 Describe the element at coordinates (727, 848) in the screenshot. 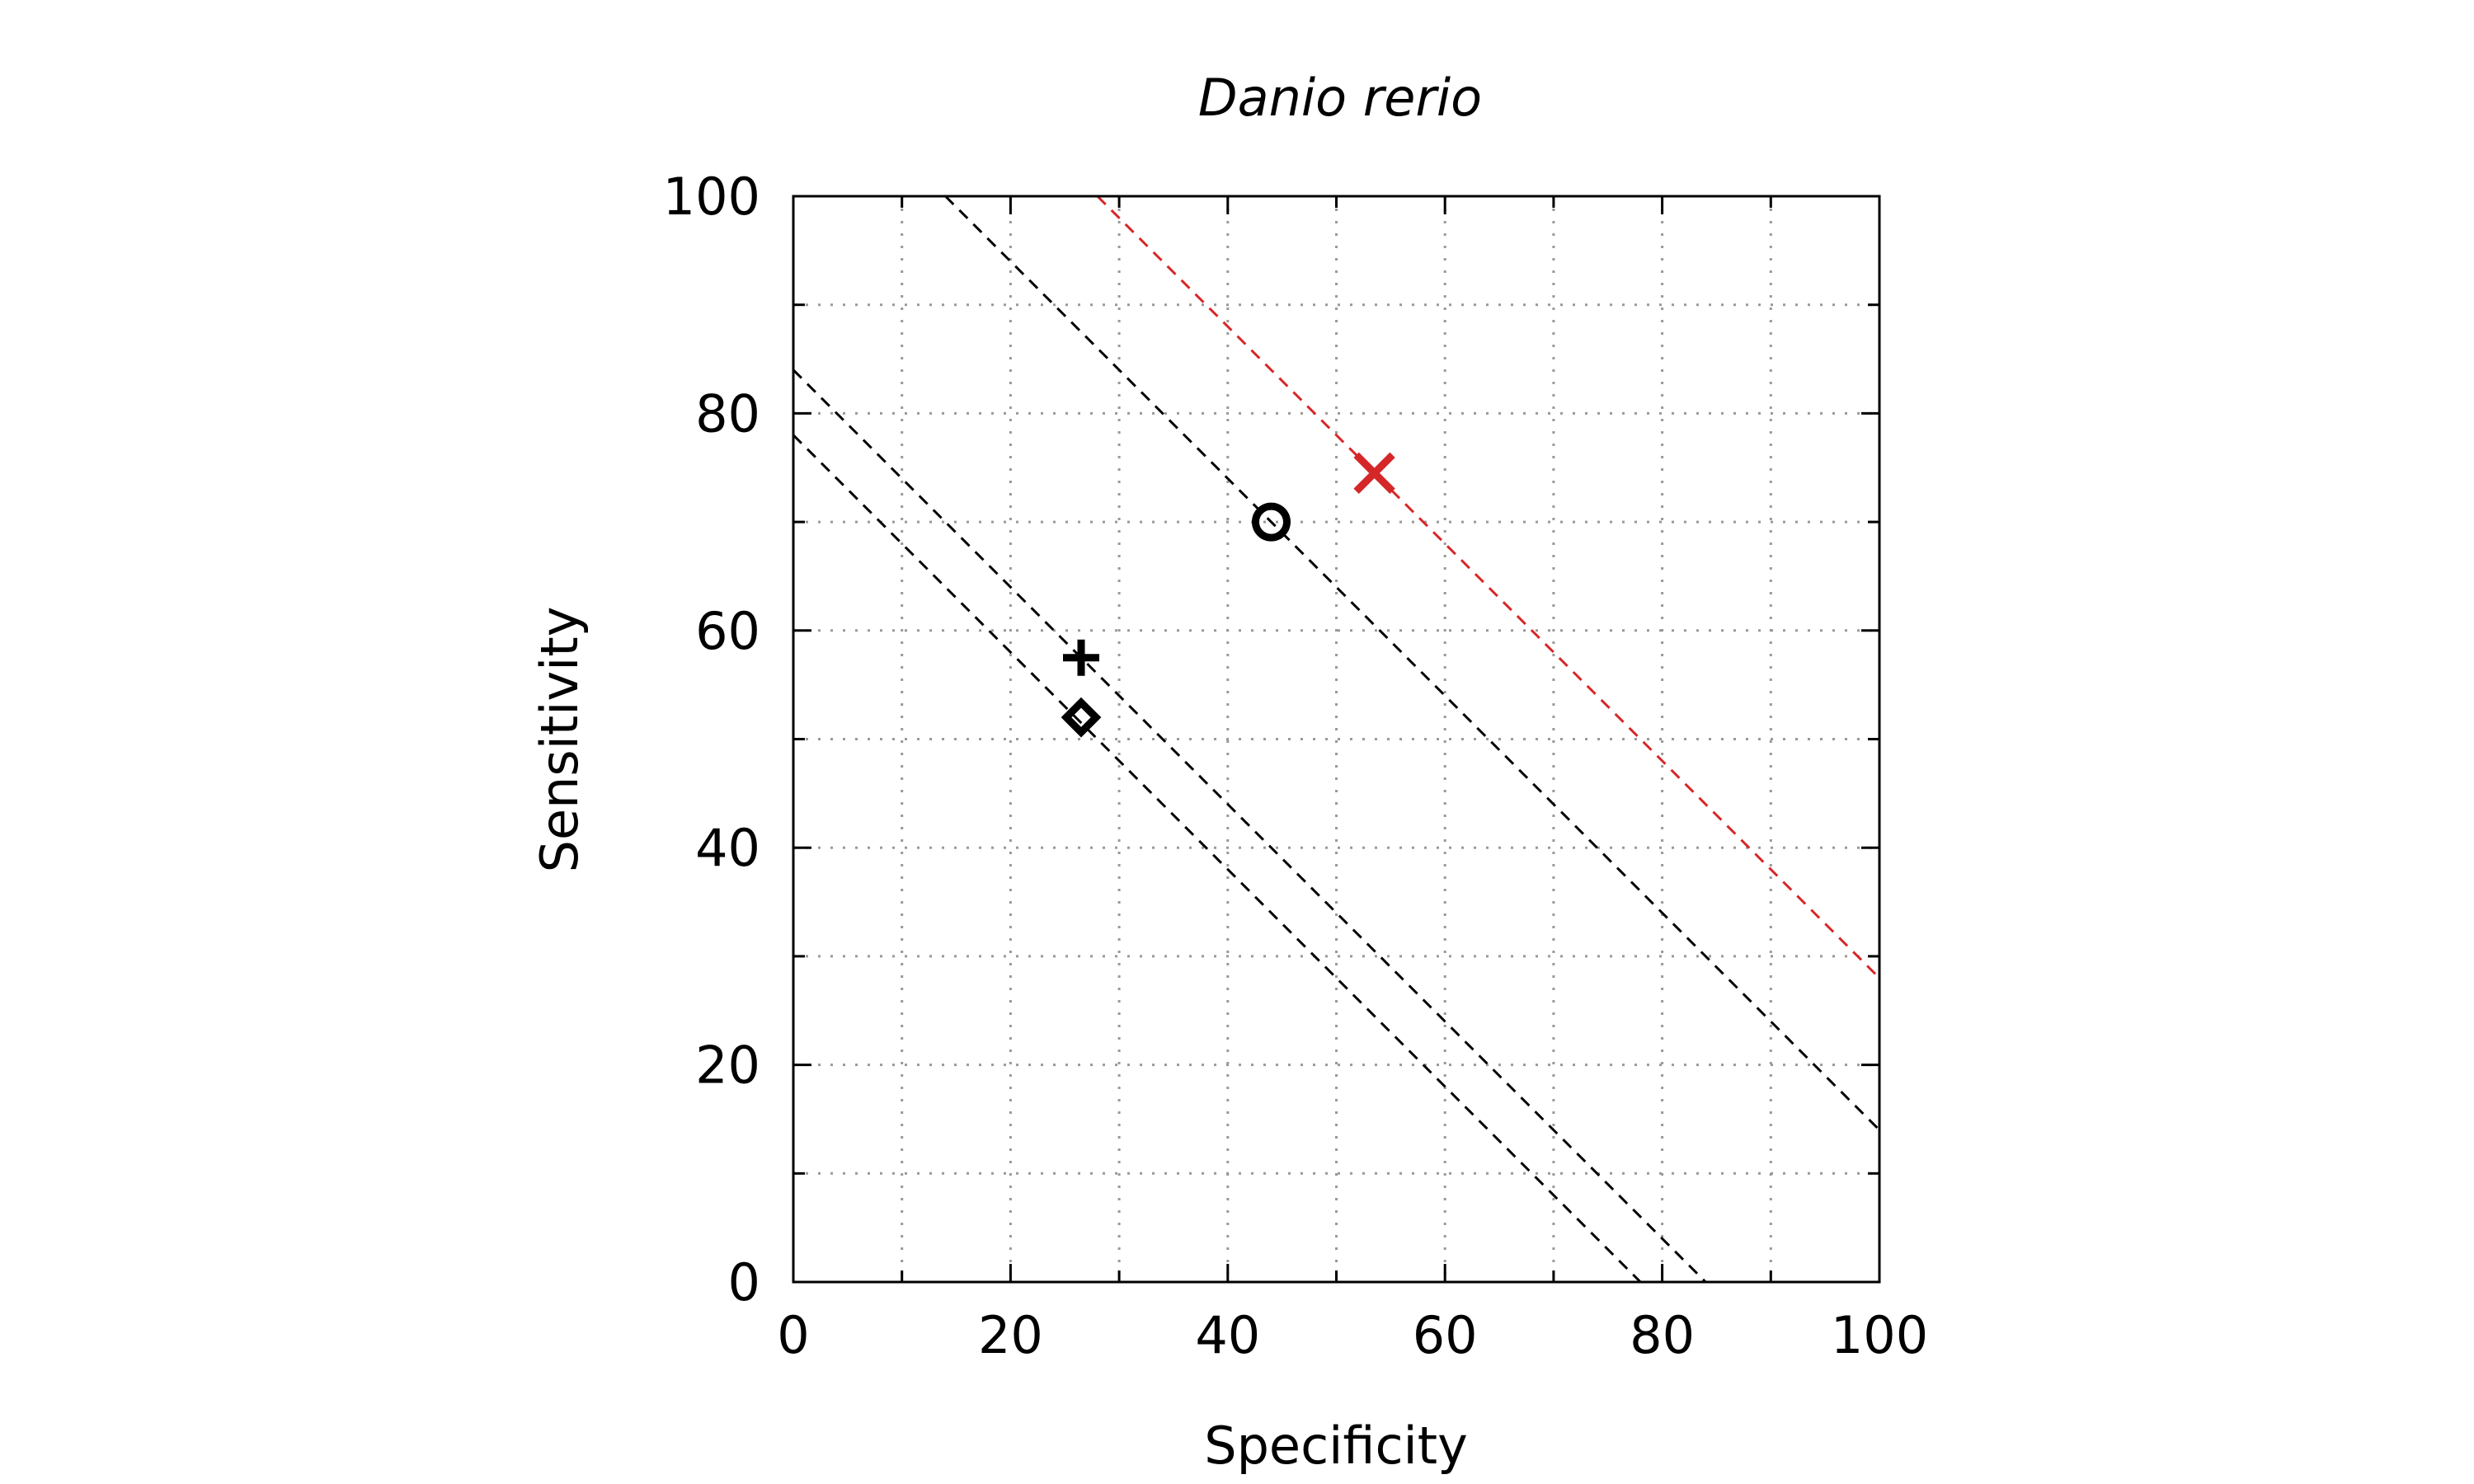

I see `y-tick-label: 40` at that location.